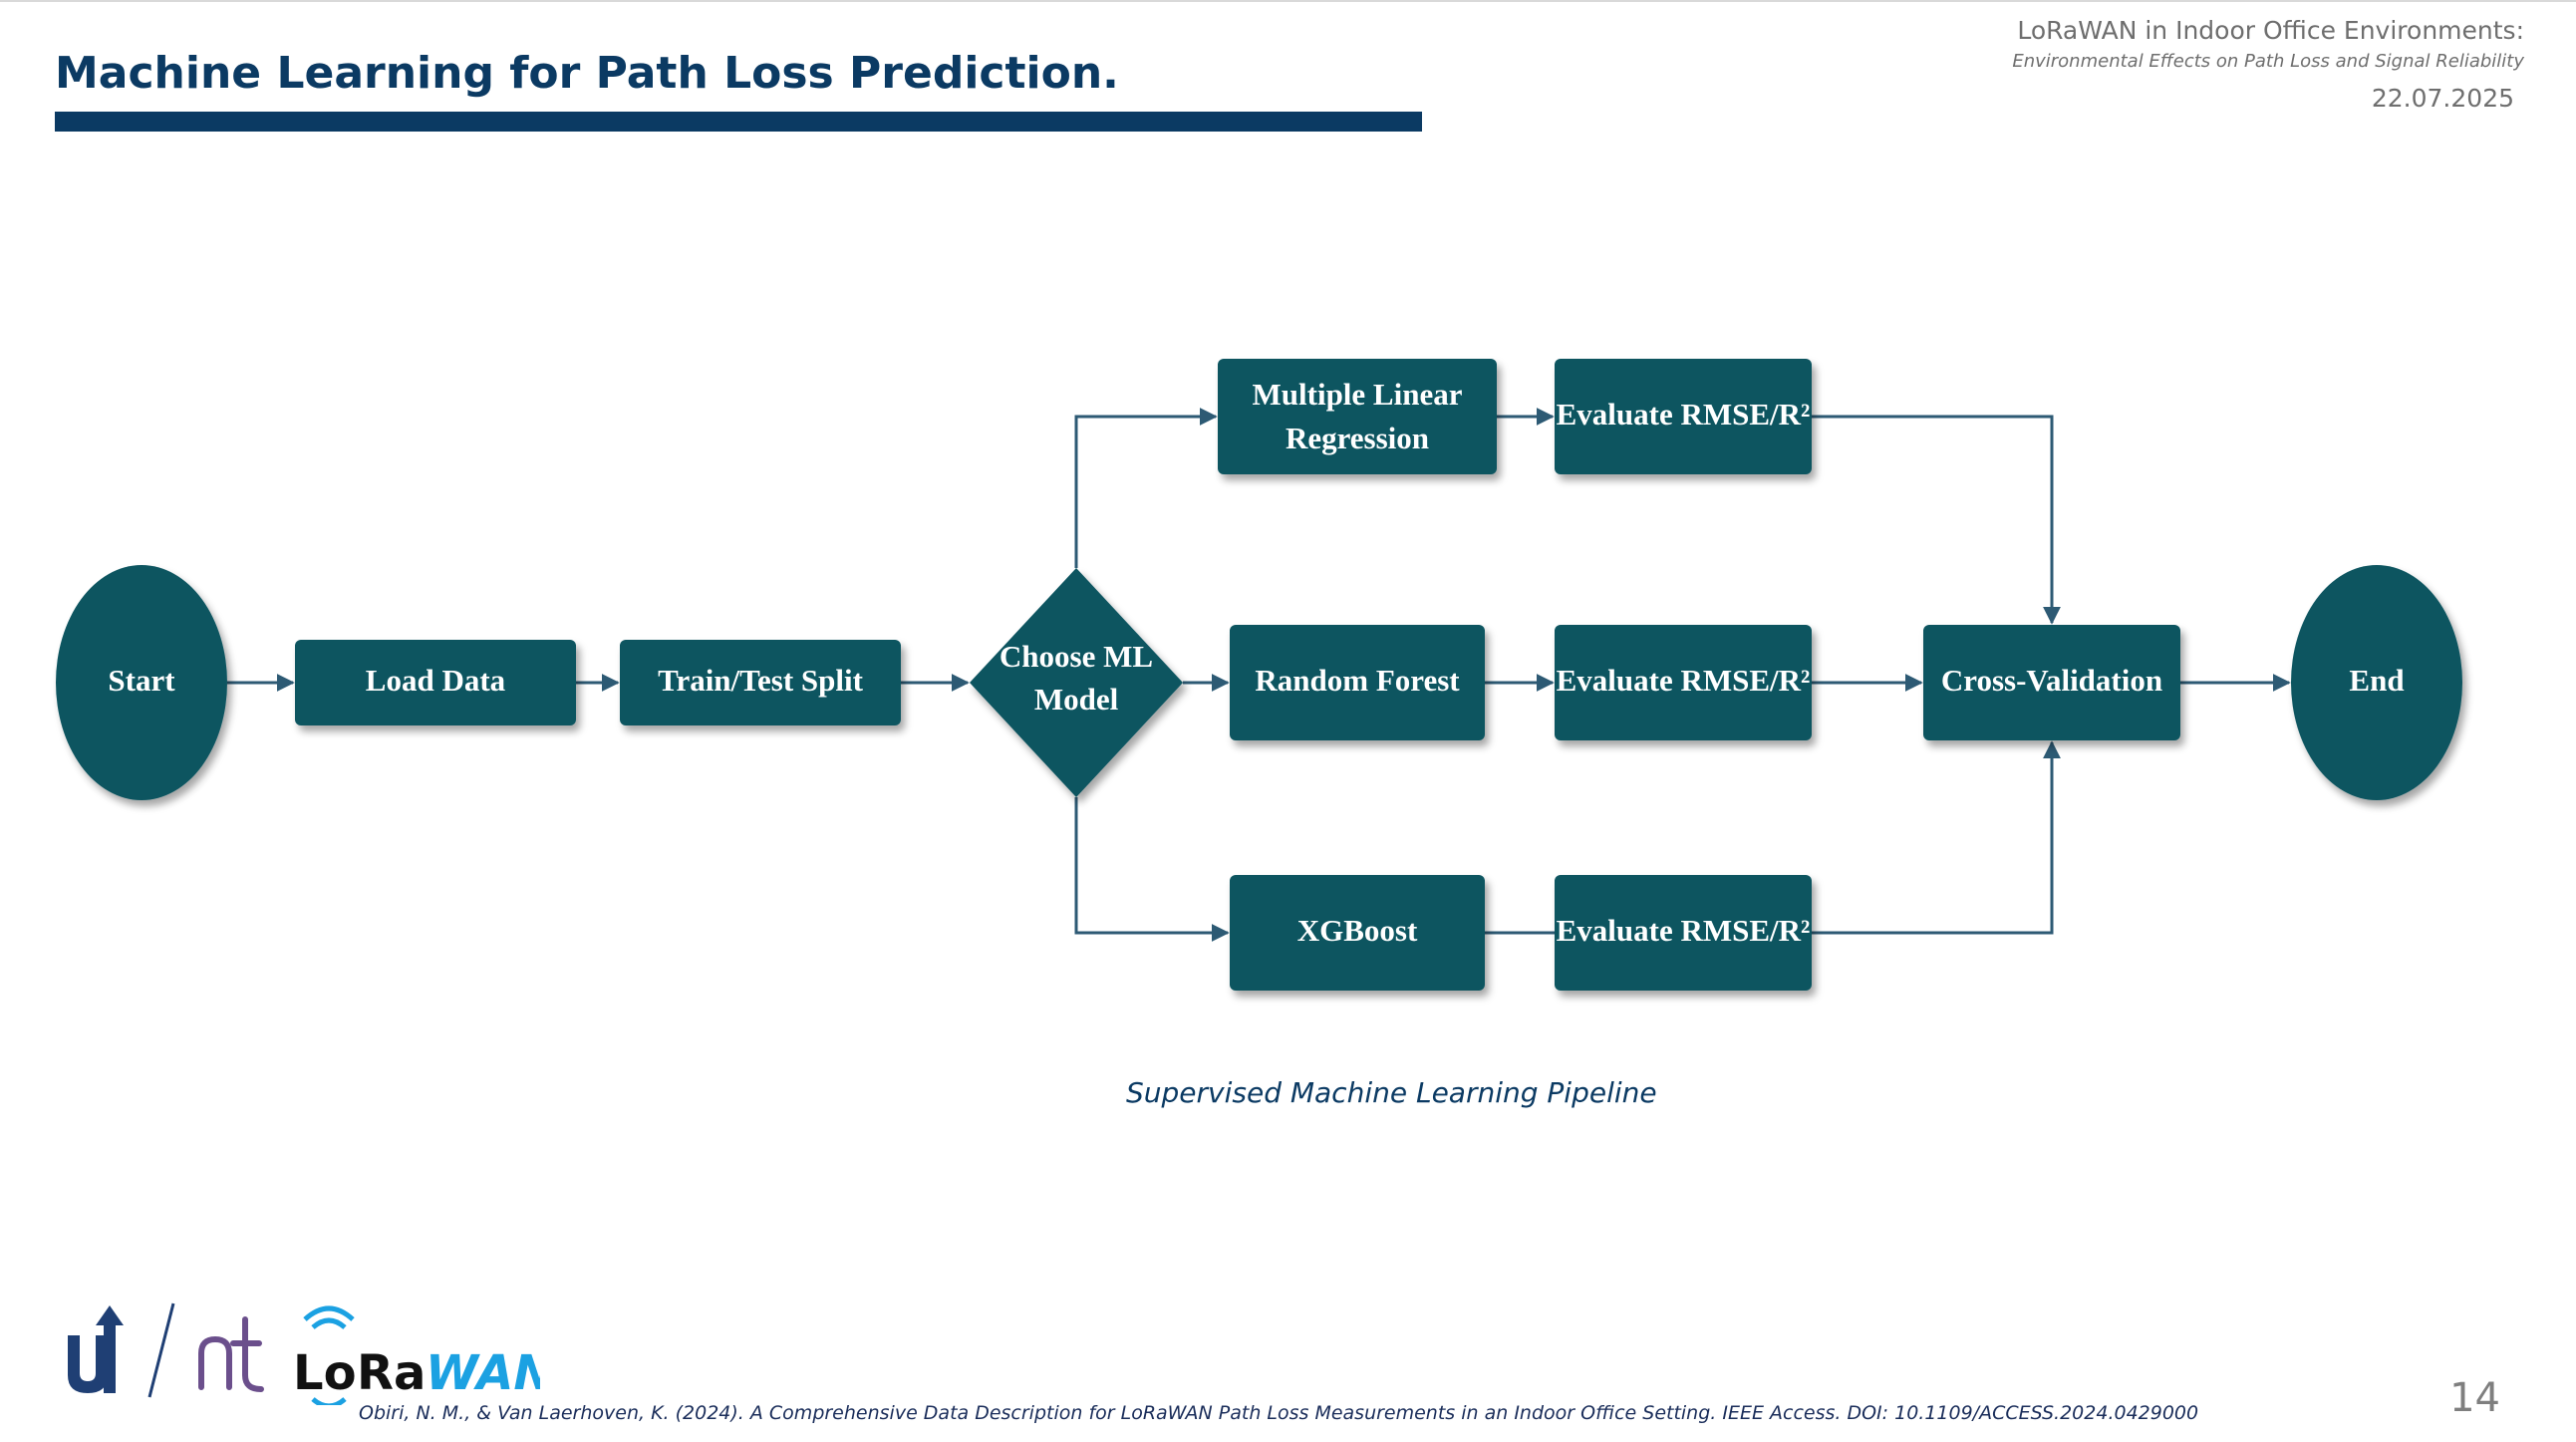  I want to click on end-label: End, so click(2376, 680).